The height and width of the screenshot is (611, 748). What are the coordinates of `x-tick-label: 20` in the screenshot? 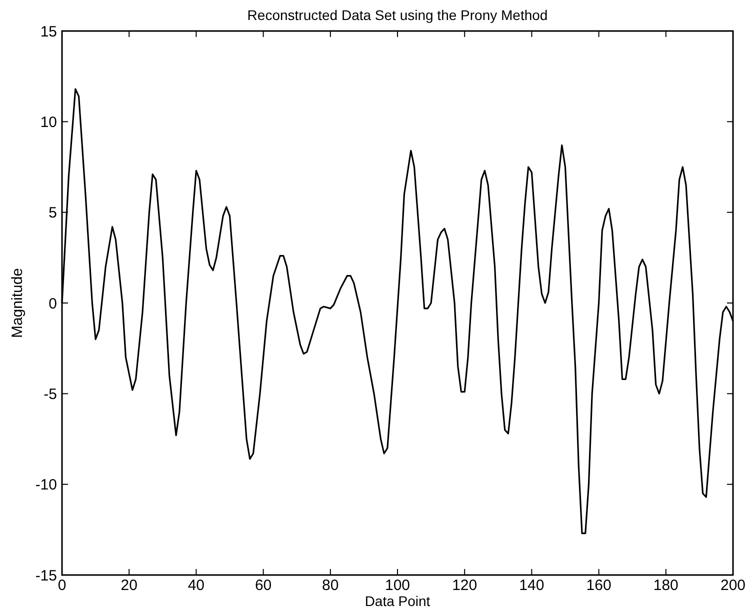 It's located at (129, 585).